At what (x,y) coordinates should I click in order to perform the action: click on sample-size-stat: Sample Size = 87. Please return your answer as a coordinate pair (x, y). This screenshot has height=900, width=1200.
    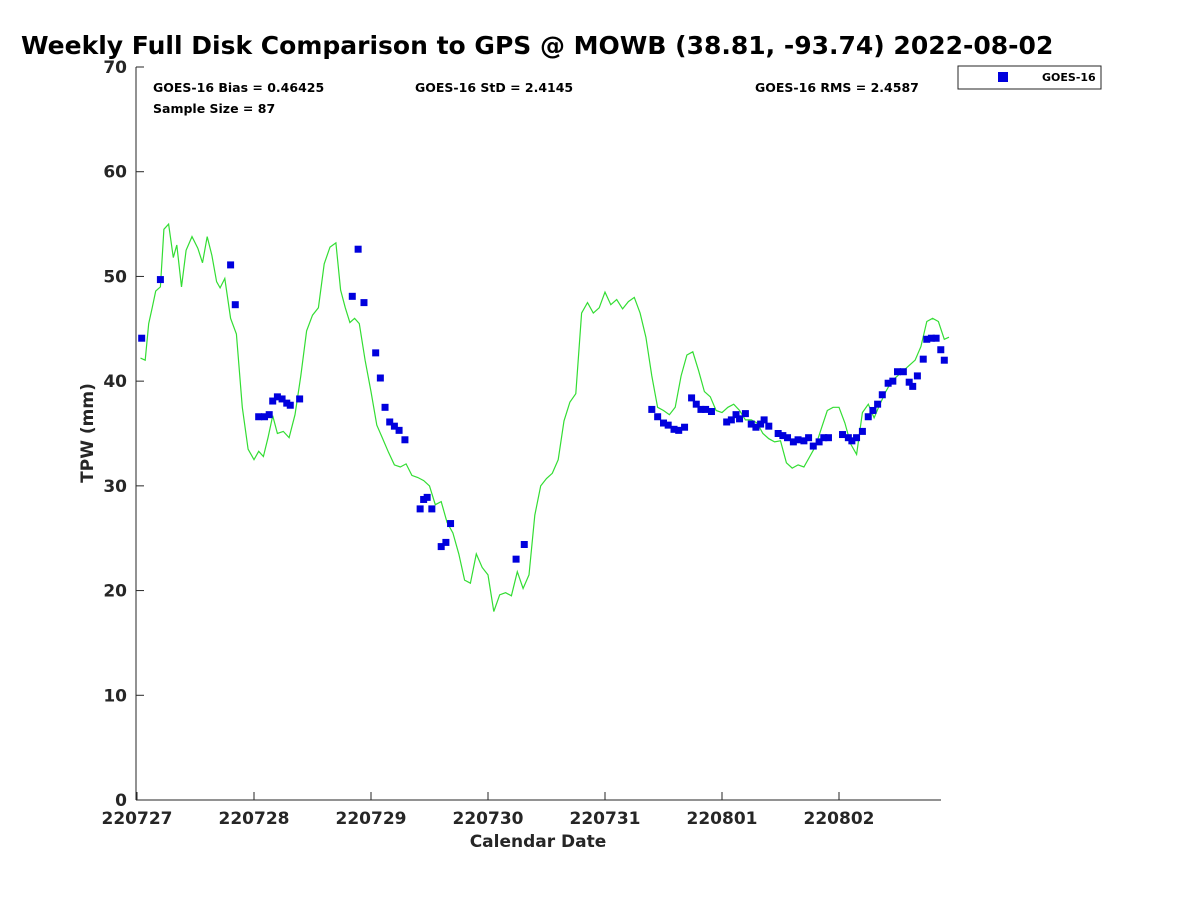
    Looking at the image, I should click on (214, 108).